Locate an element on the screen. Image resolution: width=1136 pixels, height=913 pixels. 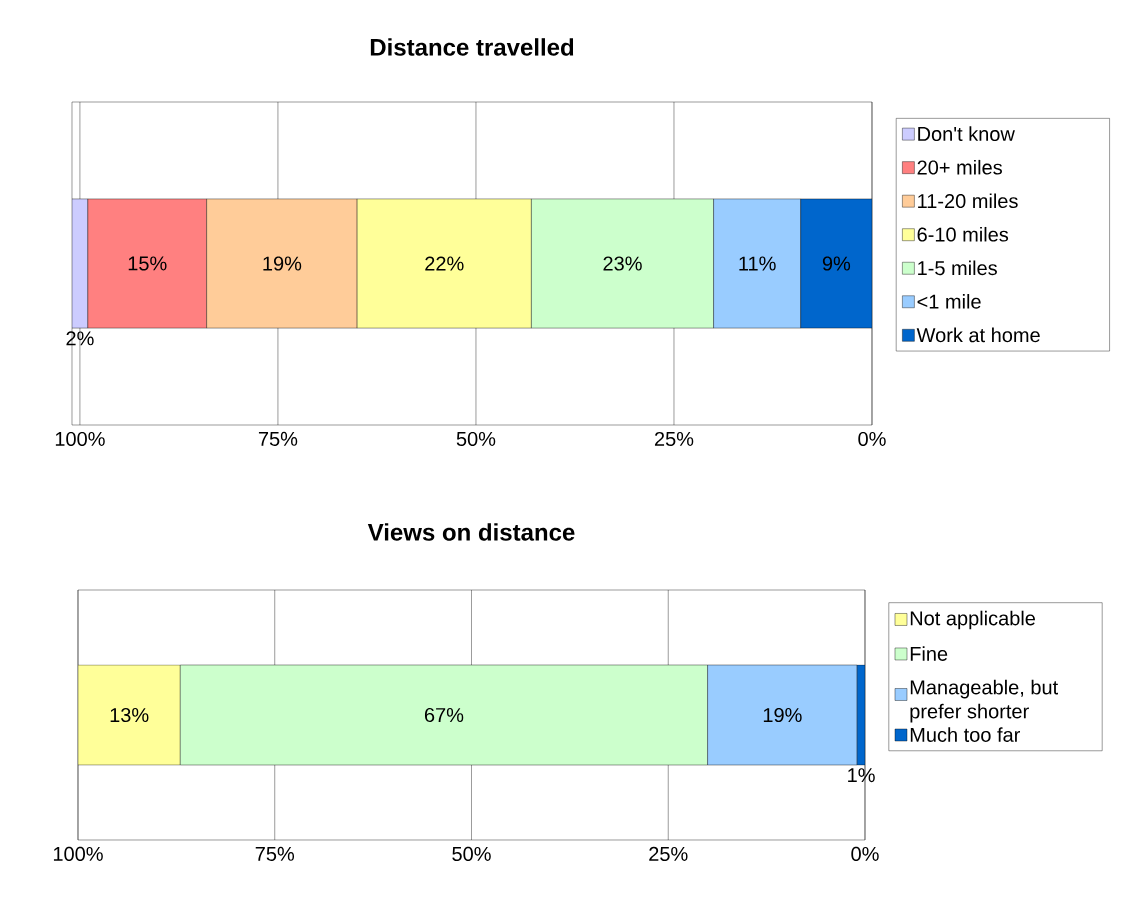
legend-label: <1 mile is located at coordinates (949, 301).